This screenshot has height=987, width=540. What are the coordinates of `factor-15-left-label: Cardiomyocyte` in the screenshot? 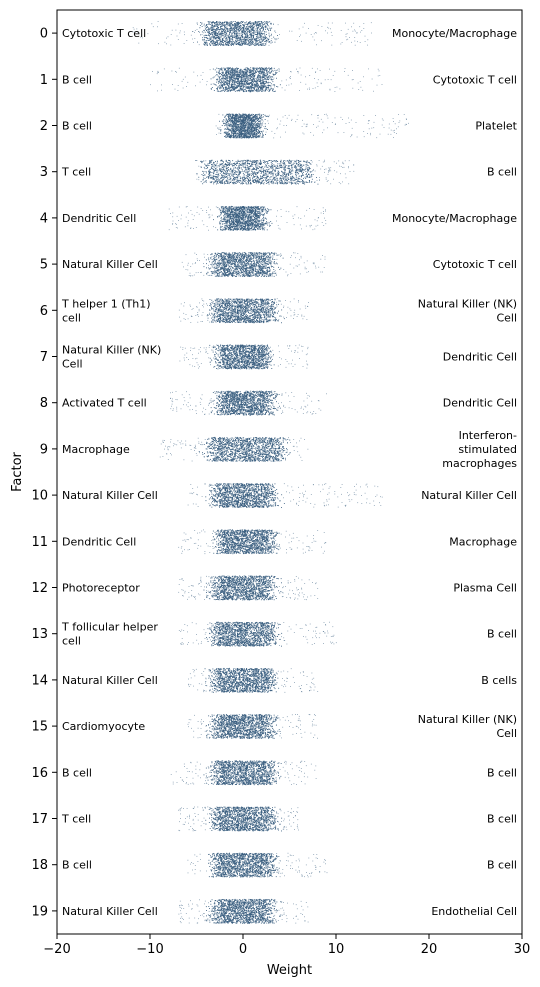 It's located at (103, 726).